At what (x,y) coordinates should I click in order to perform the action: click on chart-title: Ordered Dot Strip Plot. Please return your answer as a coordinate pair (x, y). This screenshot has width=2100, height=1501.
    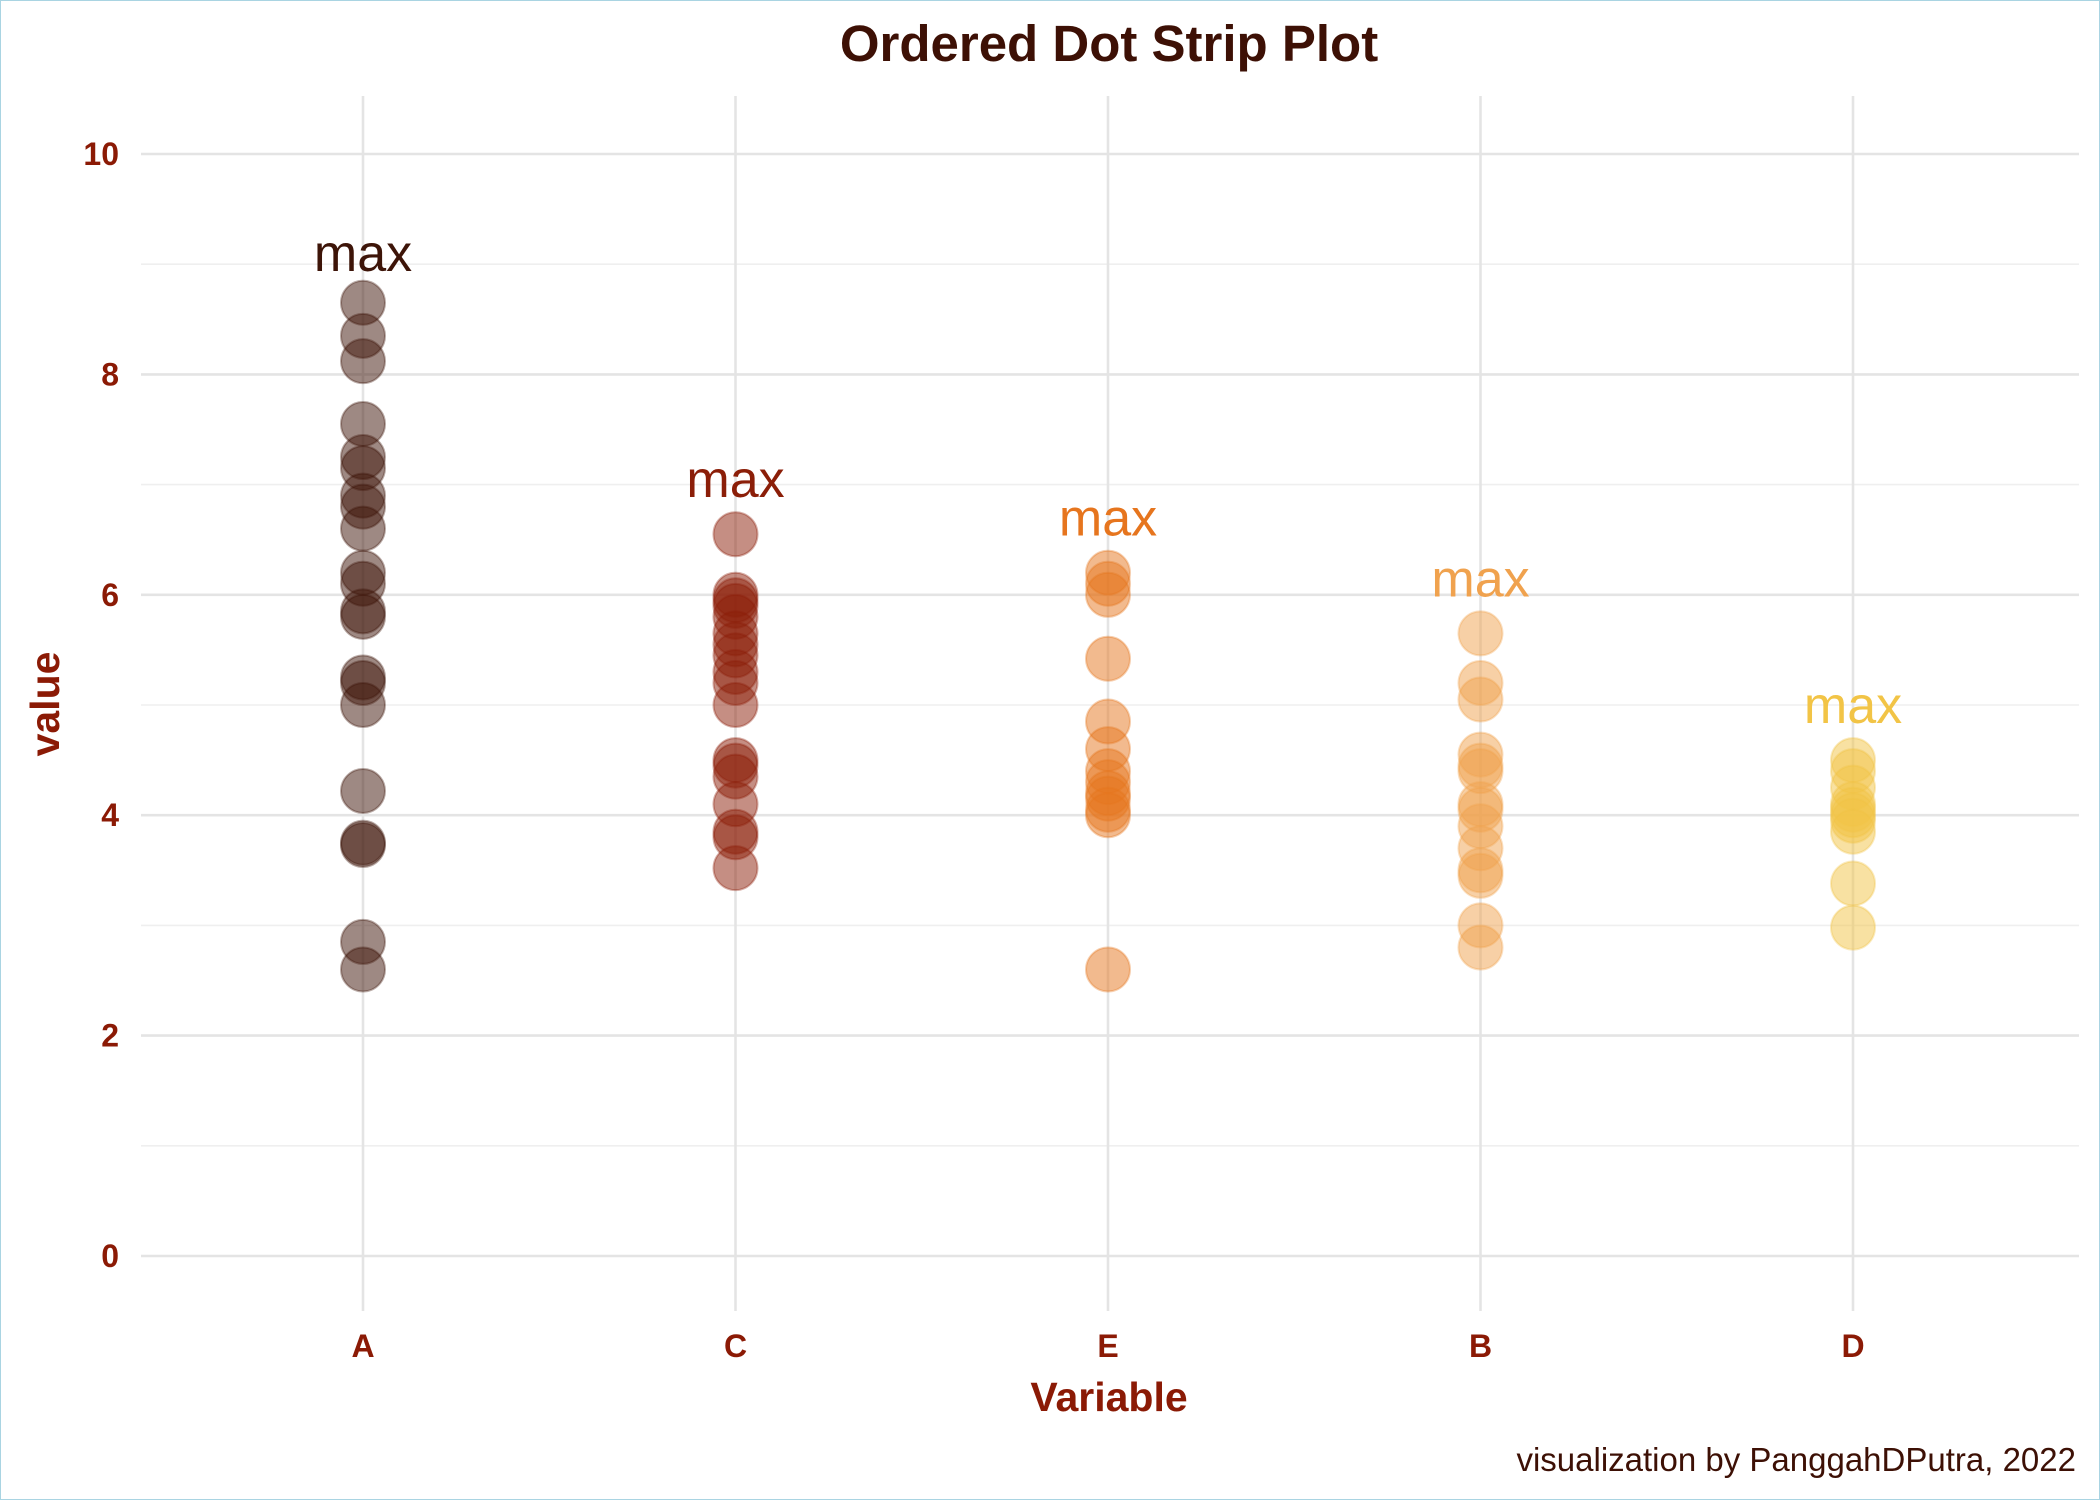
    Looking at the image, I should click on (1109, 43).